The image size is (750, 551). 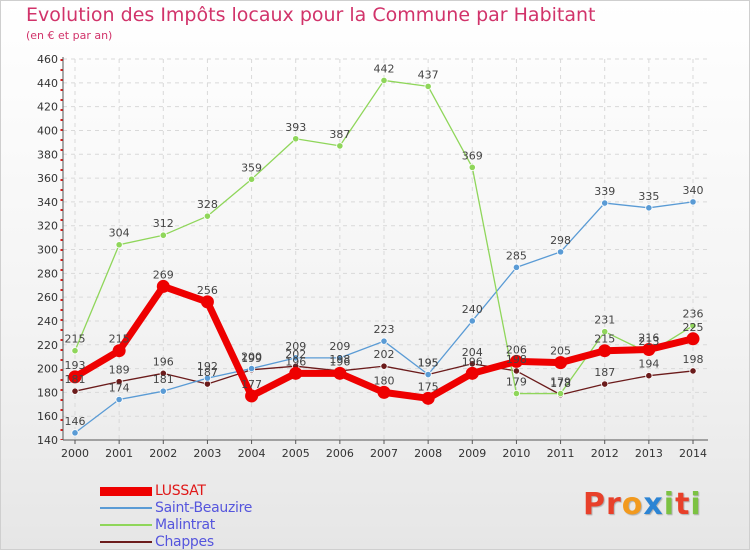 What do you see at coordinates (384, 68) in the screenshot?
I see `data-label: 442` at bounding box center [384, 68].